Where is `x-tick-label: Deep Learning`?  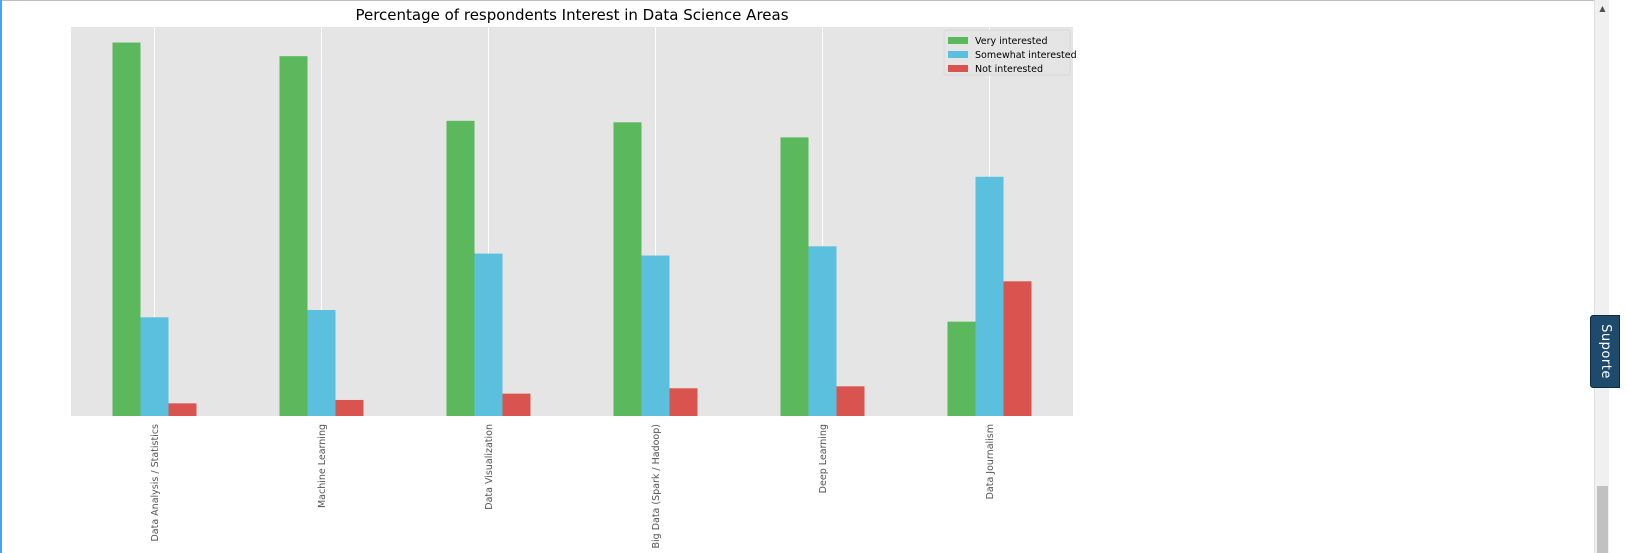
x-tick-label: Deep Learning is located at coordinates (823, 458).